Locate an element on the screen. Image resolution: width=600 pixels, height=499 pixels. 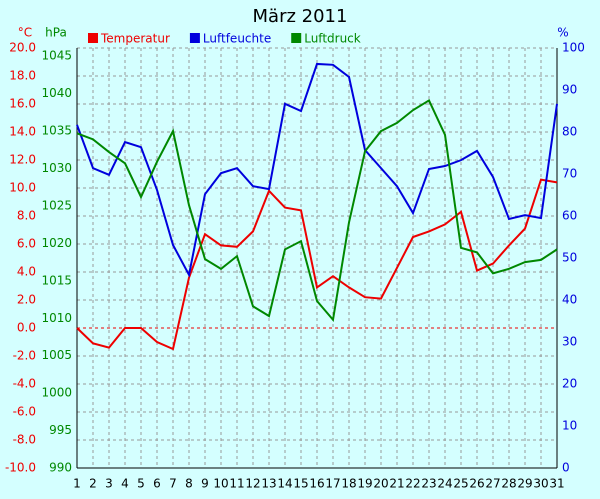
y-tick-label: 14.0 is located at coordinates (22, 132).